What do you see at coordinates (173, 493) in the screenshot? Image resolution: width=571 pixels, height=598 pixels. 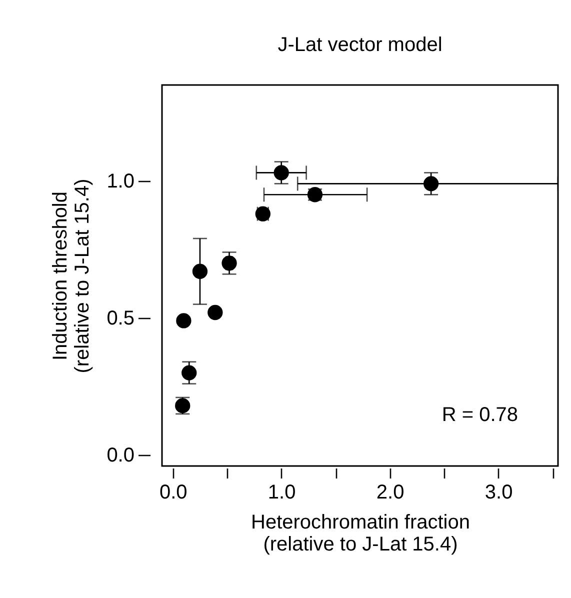 I see `x-tick-label: 0.0` at bounding box center [173, 493].